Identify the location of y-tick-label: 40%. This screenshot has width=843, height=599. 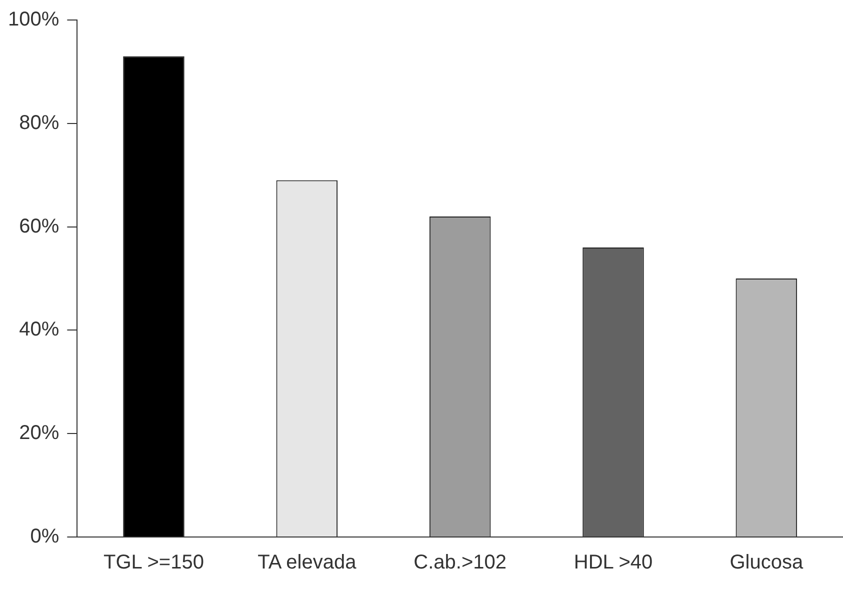
(39, 329).